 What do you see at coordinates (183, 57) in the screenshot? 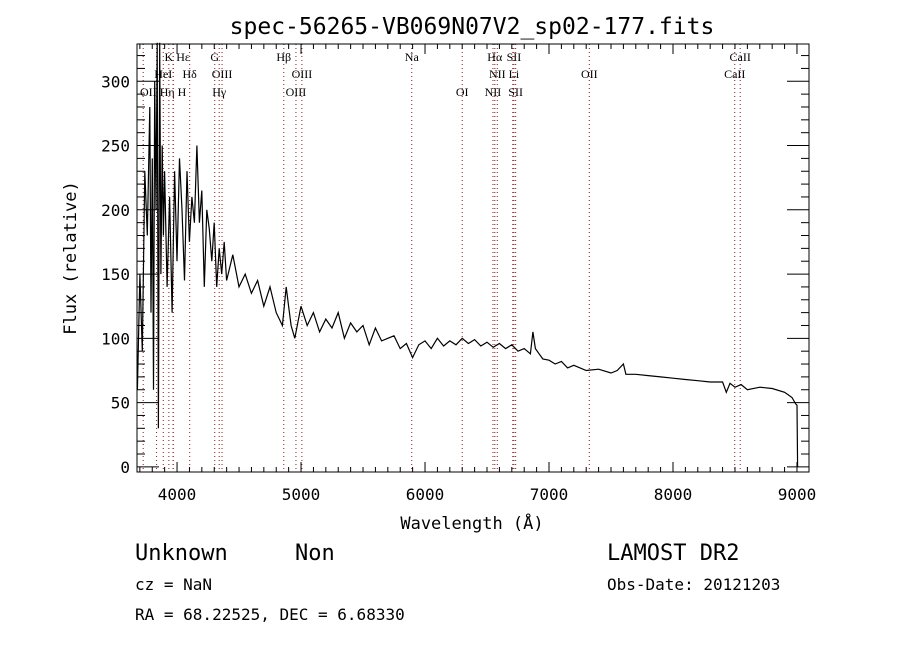
I see `marker-label: Hε` at bounding box center [183, 57].